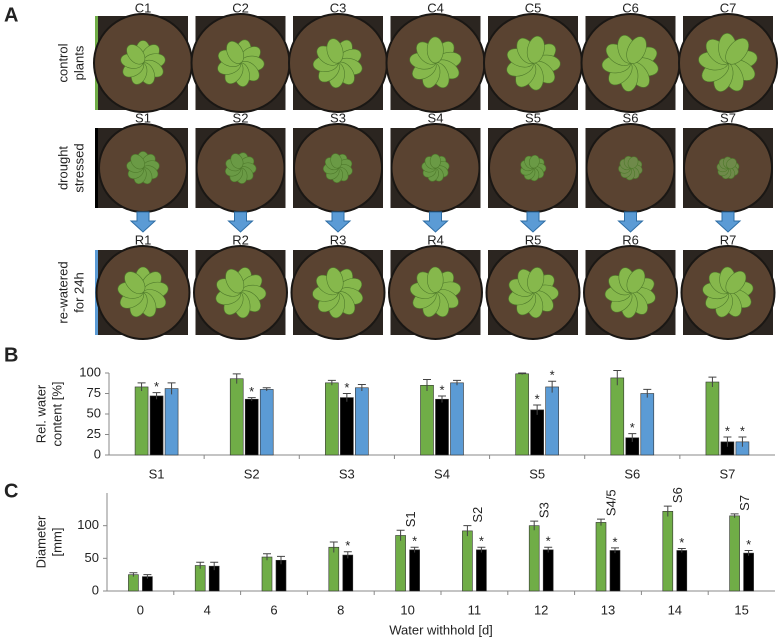 This screenshot has height=639, width=780. Describe the element at coordinates (744, 503) in the screenshot. I see `stage-label: S7` at that location.